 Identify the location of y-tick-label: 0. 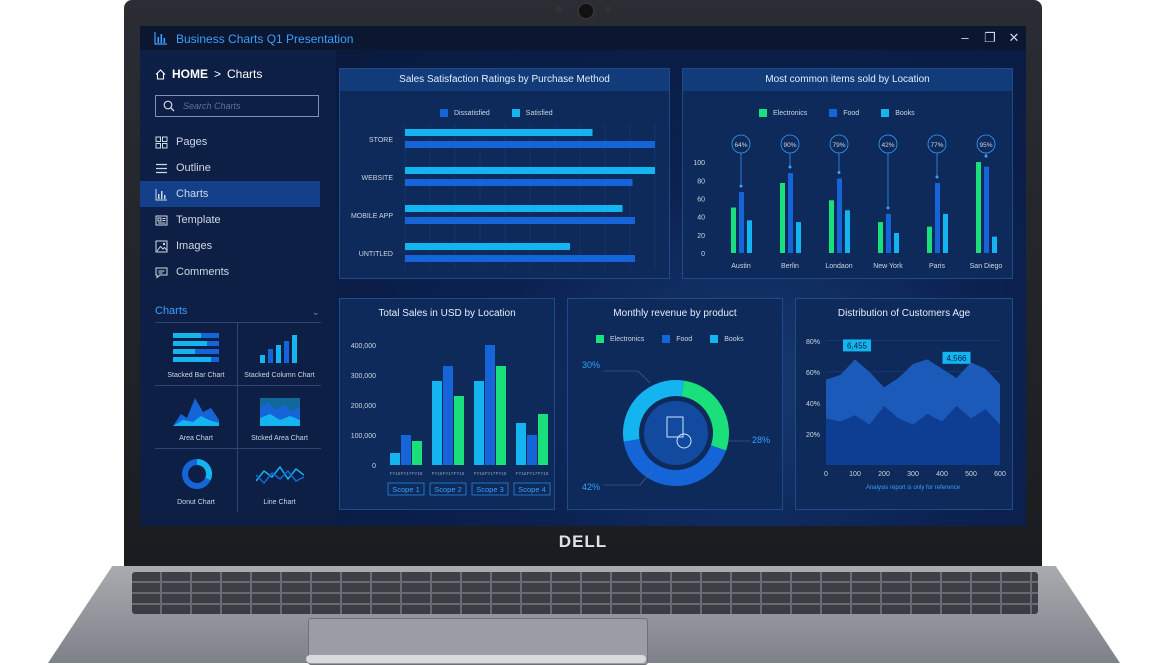
(374, 466).